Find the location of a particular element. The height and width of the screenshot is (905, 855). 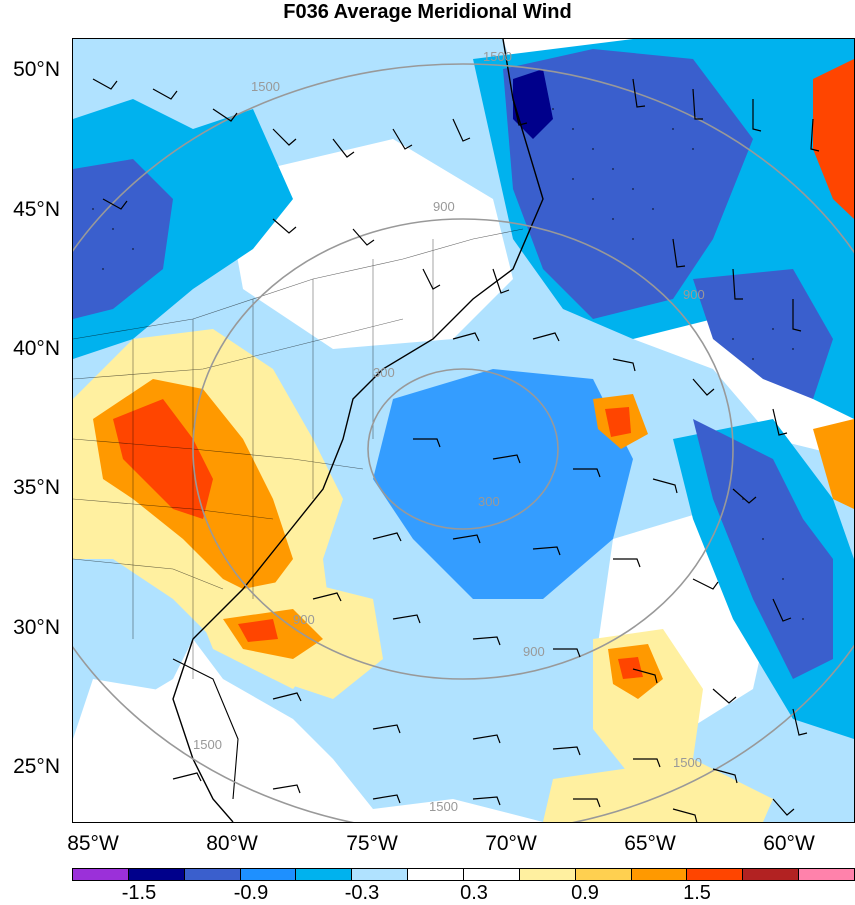

shade-red-ne-edge is located at coordinates (833, 139).